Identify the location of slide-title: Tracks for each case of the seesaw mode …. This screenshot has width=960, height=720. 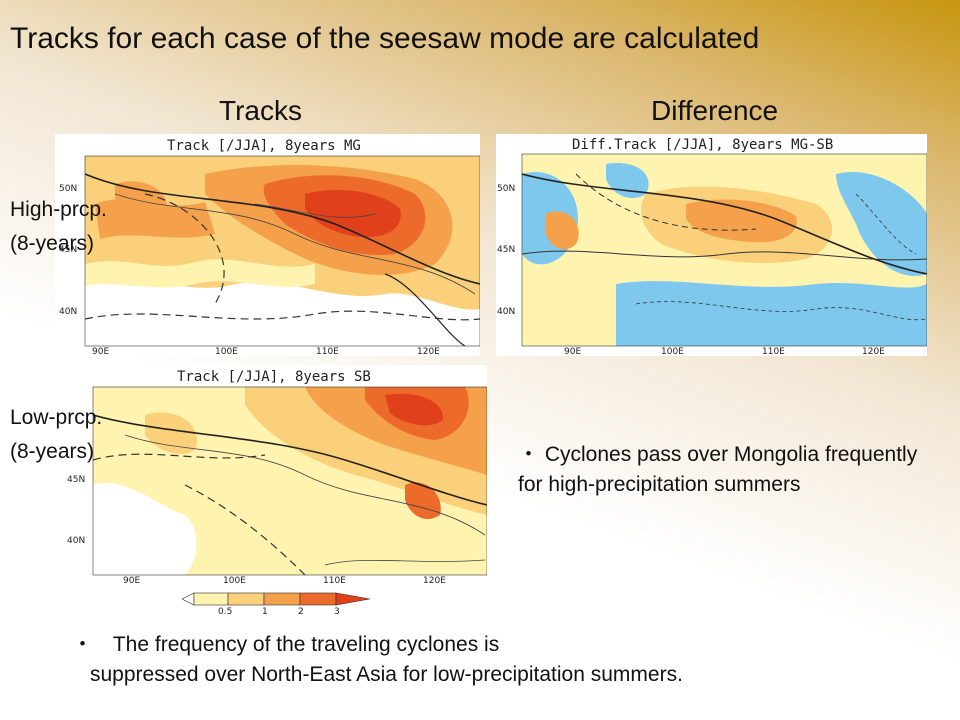
(385, 38).